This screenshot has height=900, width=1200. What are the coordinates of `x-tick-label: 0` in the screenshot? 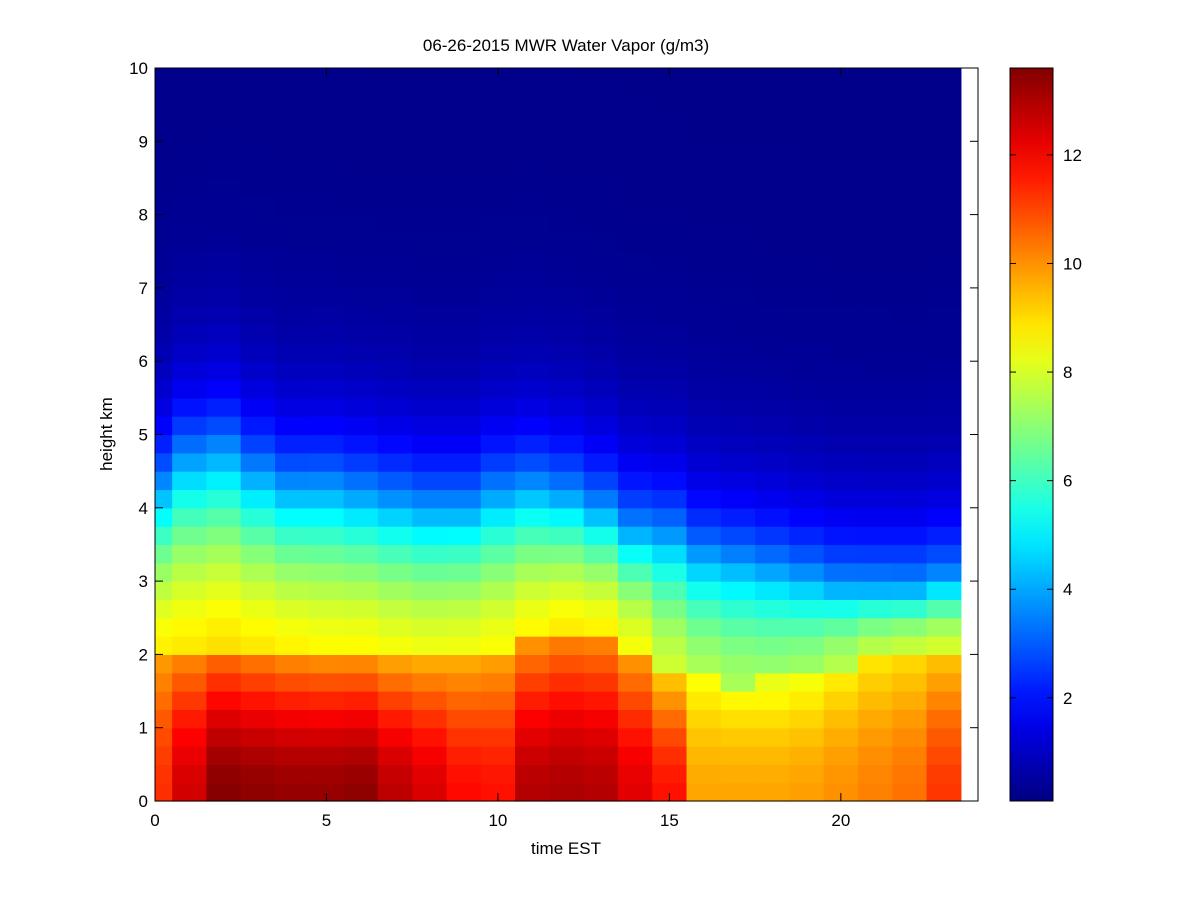 It's located at (154, 820).